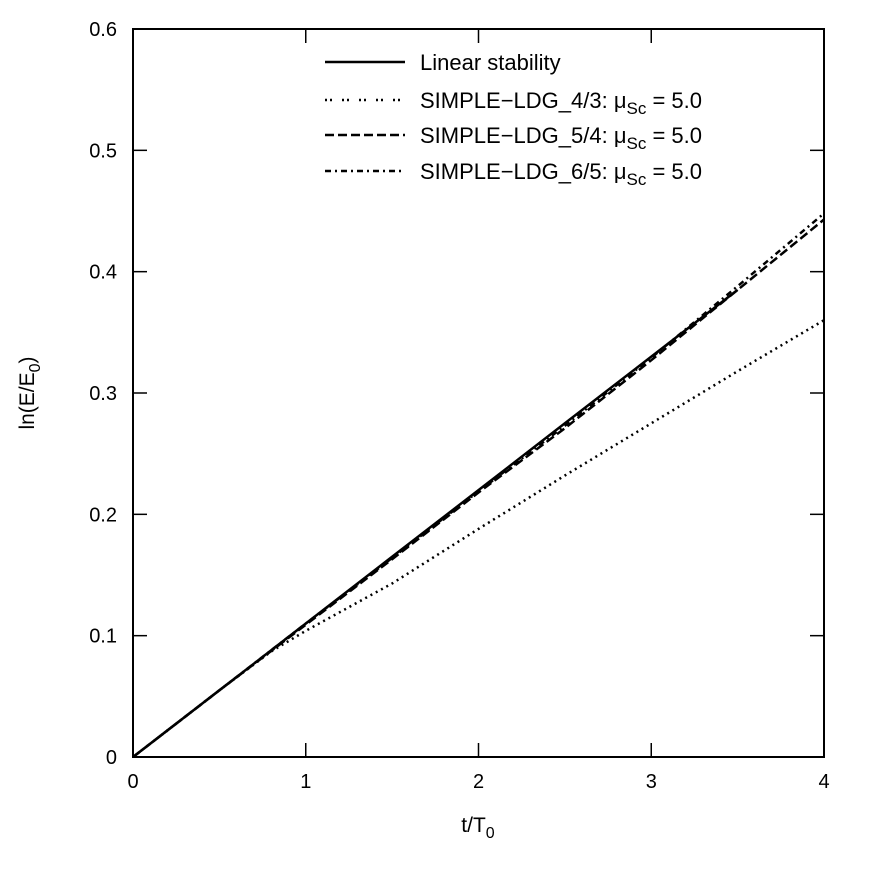  What do you see at coordinates (823, 782) in the screenshot?
I see `x-tick-label: 4` at bounding box center [823, 782].